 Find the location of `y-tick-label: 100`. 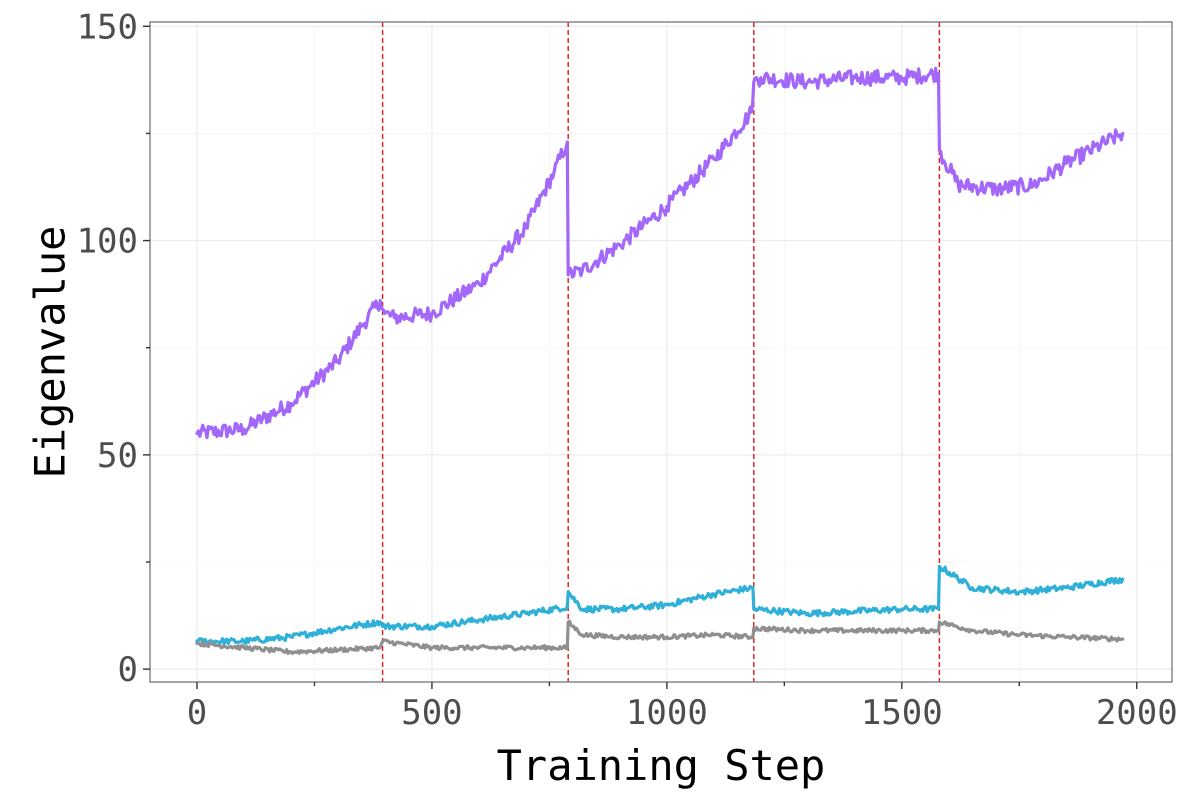

y-tick-label: 100 is located at coordinates (107, 242).